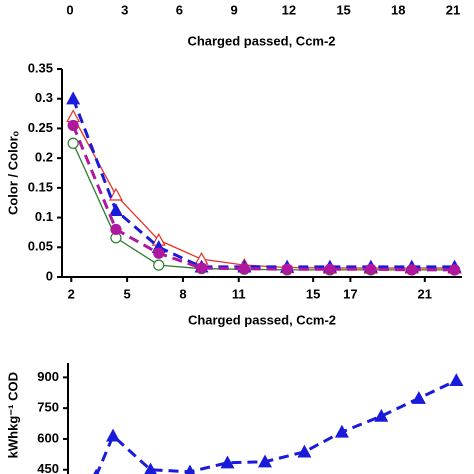 This screenshot has height=474, width=474. I want to click on y-tick-label: 0.25, so click(40, 127).